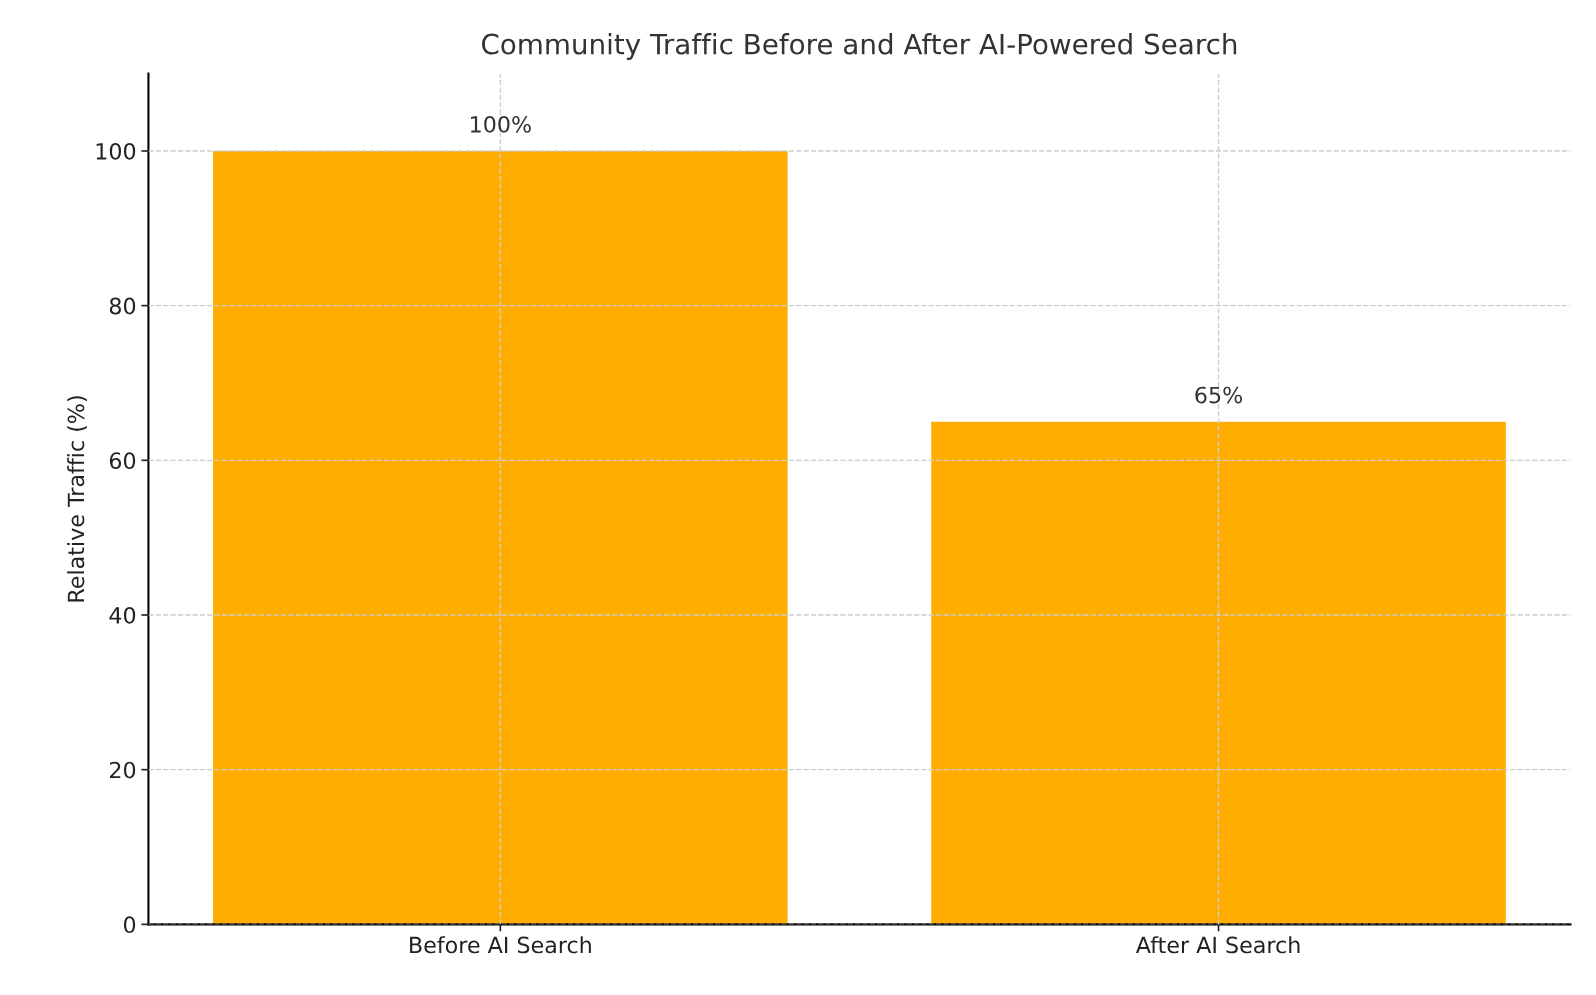  I want to click on y-tick-label: 40, so click(122, 615).